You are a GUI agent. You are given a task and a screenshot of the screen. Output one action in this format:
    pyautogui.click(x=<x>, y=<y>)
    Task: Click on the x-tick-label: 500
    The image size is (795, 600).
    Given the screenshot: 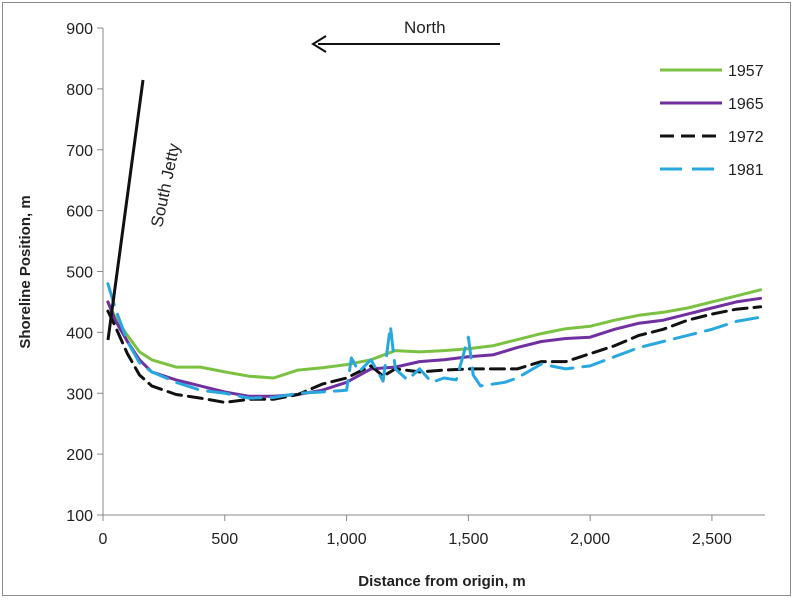 What is the action you would take?
    pyautogui.click(x=224, y=539)
    